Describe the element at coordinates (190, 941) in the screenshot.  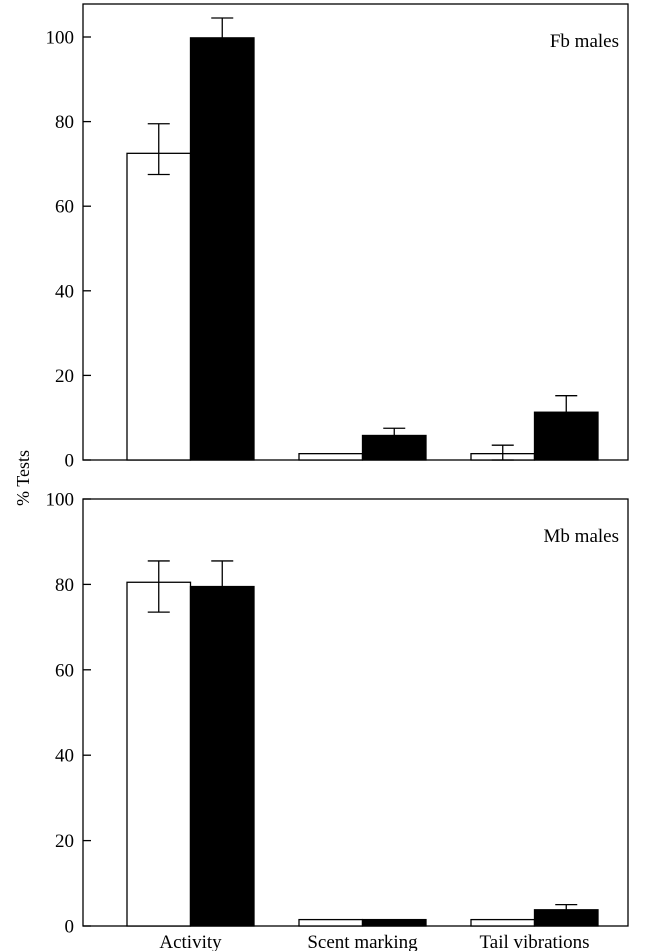
I see `category-label: Activity` at that location.